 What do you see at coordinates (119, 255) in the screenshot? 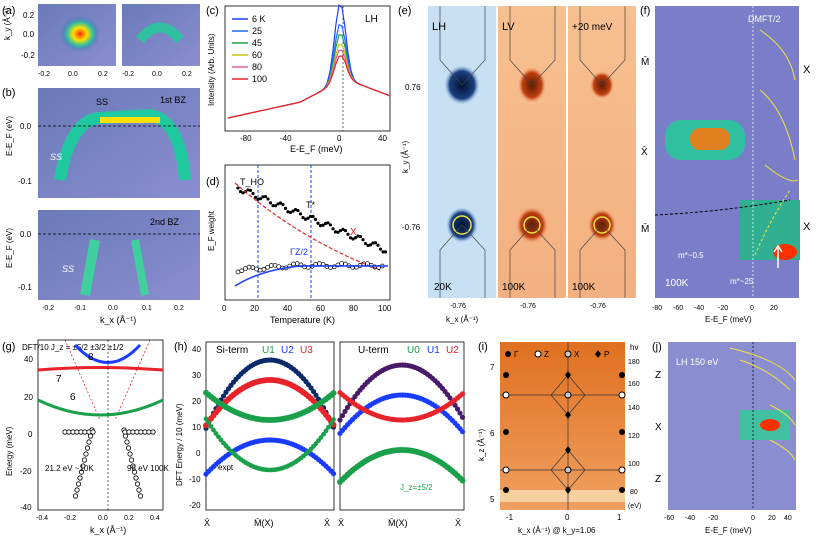
I see `panel-b-map-2nd` at bounding box center [119, 255].